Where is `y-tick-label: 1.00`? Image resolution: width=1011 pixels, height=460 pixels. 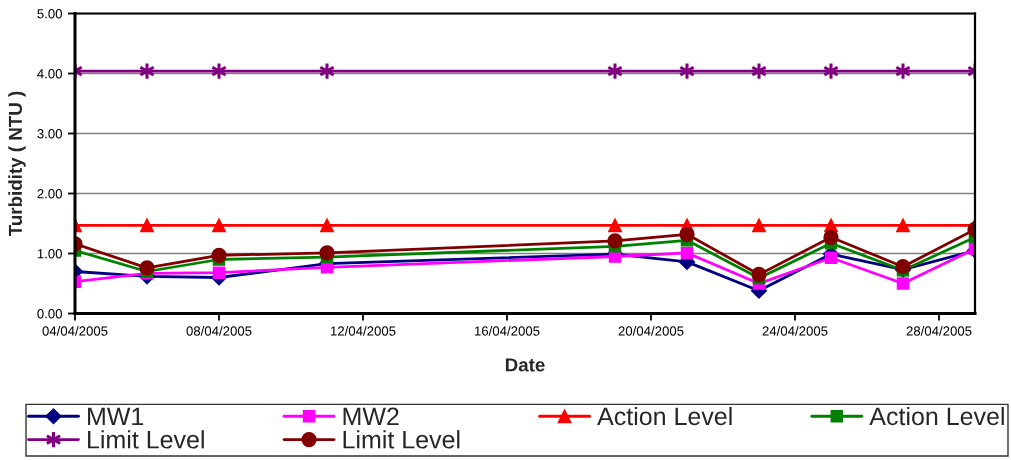 y-tick-label: 1.00 is located at coordinates (49, 254).